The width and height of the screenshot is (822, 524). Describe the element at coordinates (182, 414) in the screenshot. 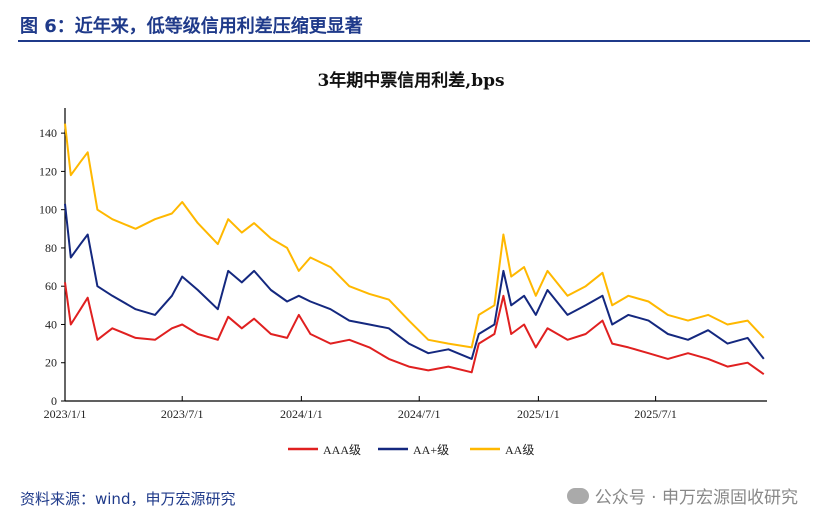

I see `x-tick-label: 2023/7/1` at that location.